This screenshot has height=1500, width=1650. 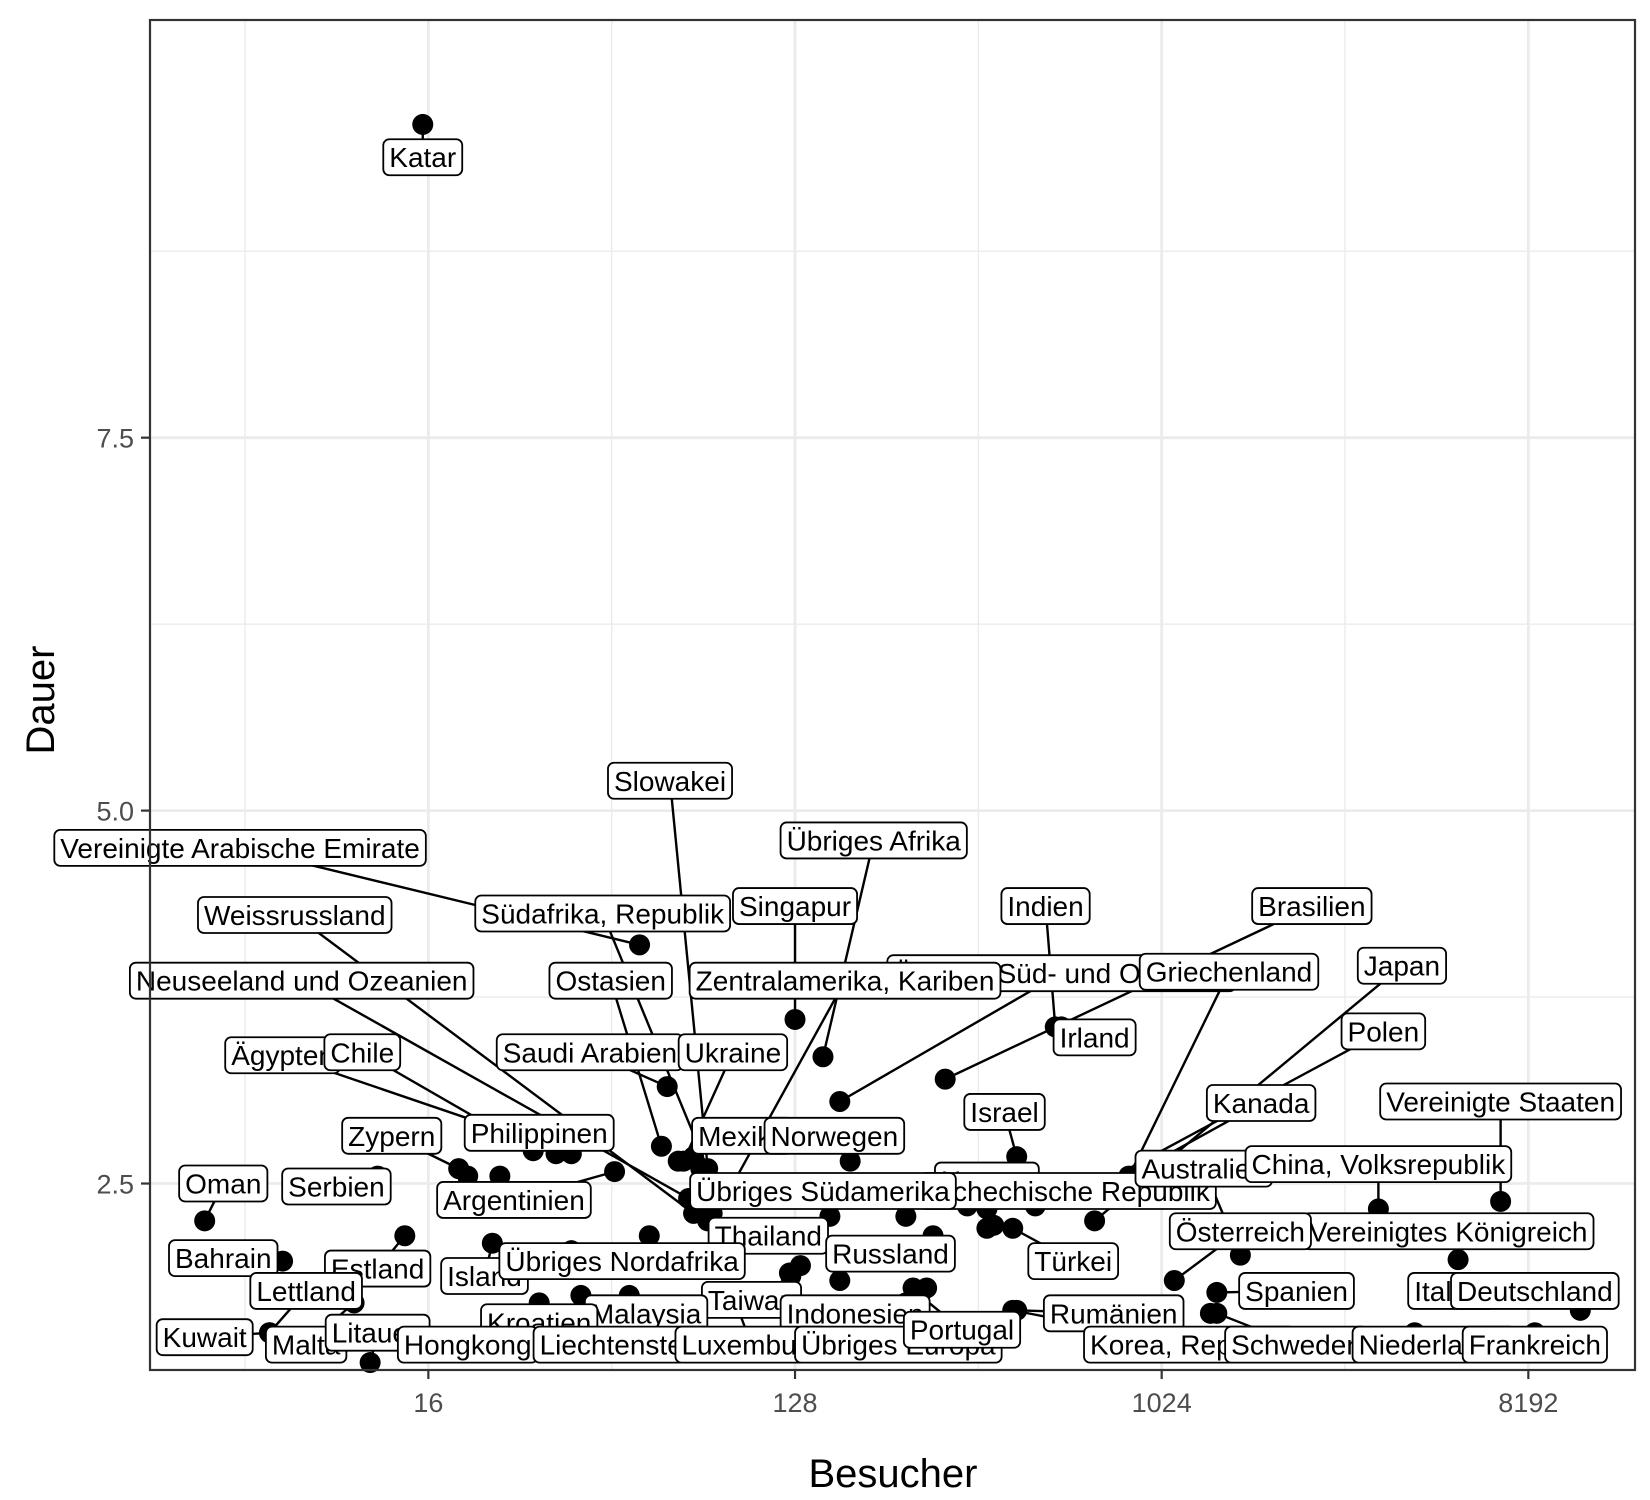 I want to click on point-label: Bahrain, so click(x=223, y=1258).